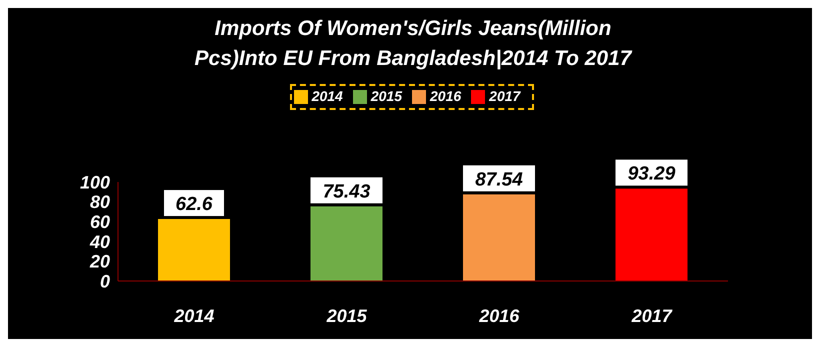 Image resolution: width=820 pixels, height=347 pixels. I want to click on x-tick-label: 2015, so click(347, 316).